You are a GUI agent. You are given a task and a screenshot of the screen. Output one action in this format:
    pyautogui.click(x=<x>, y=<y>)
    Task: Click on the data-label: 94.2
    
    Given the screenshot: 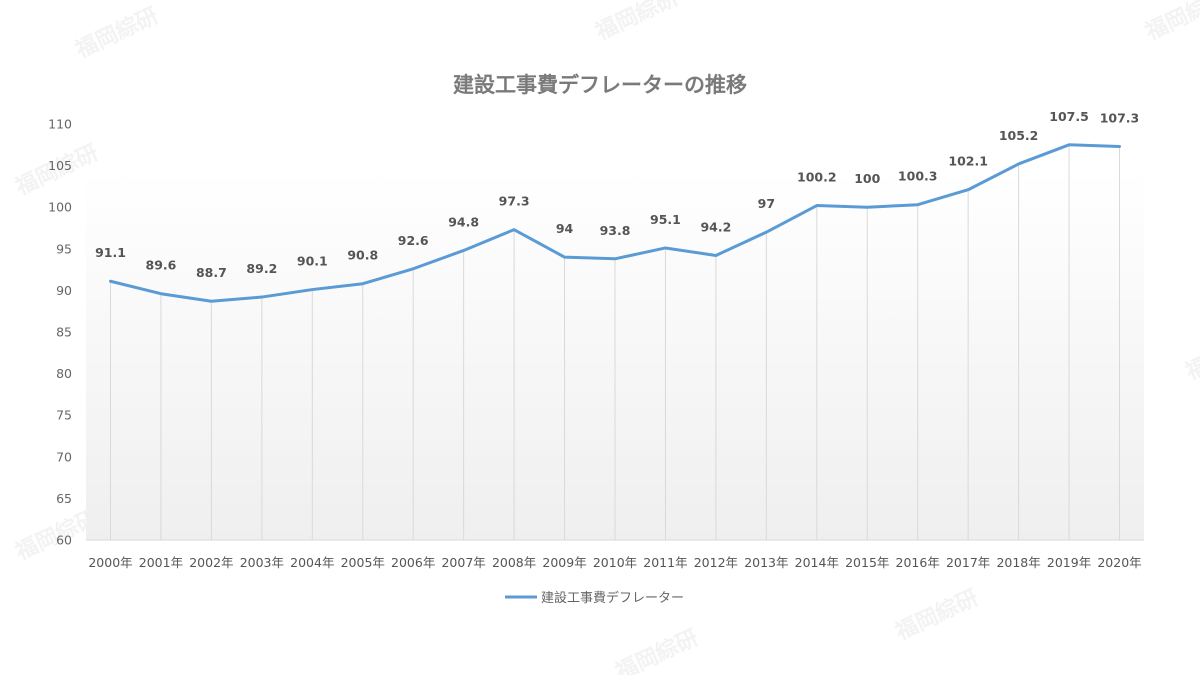 What is the action you would take?
    pyautogui.click(x=715, y=226)
    